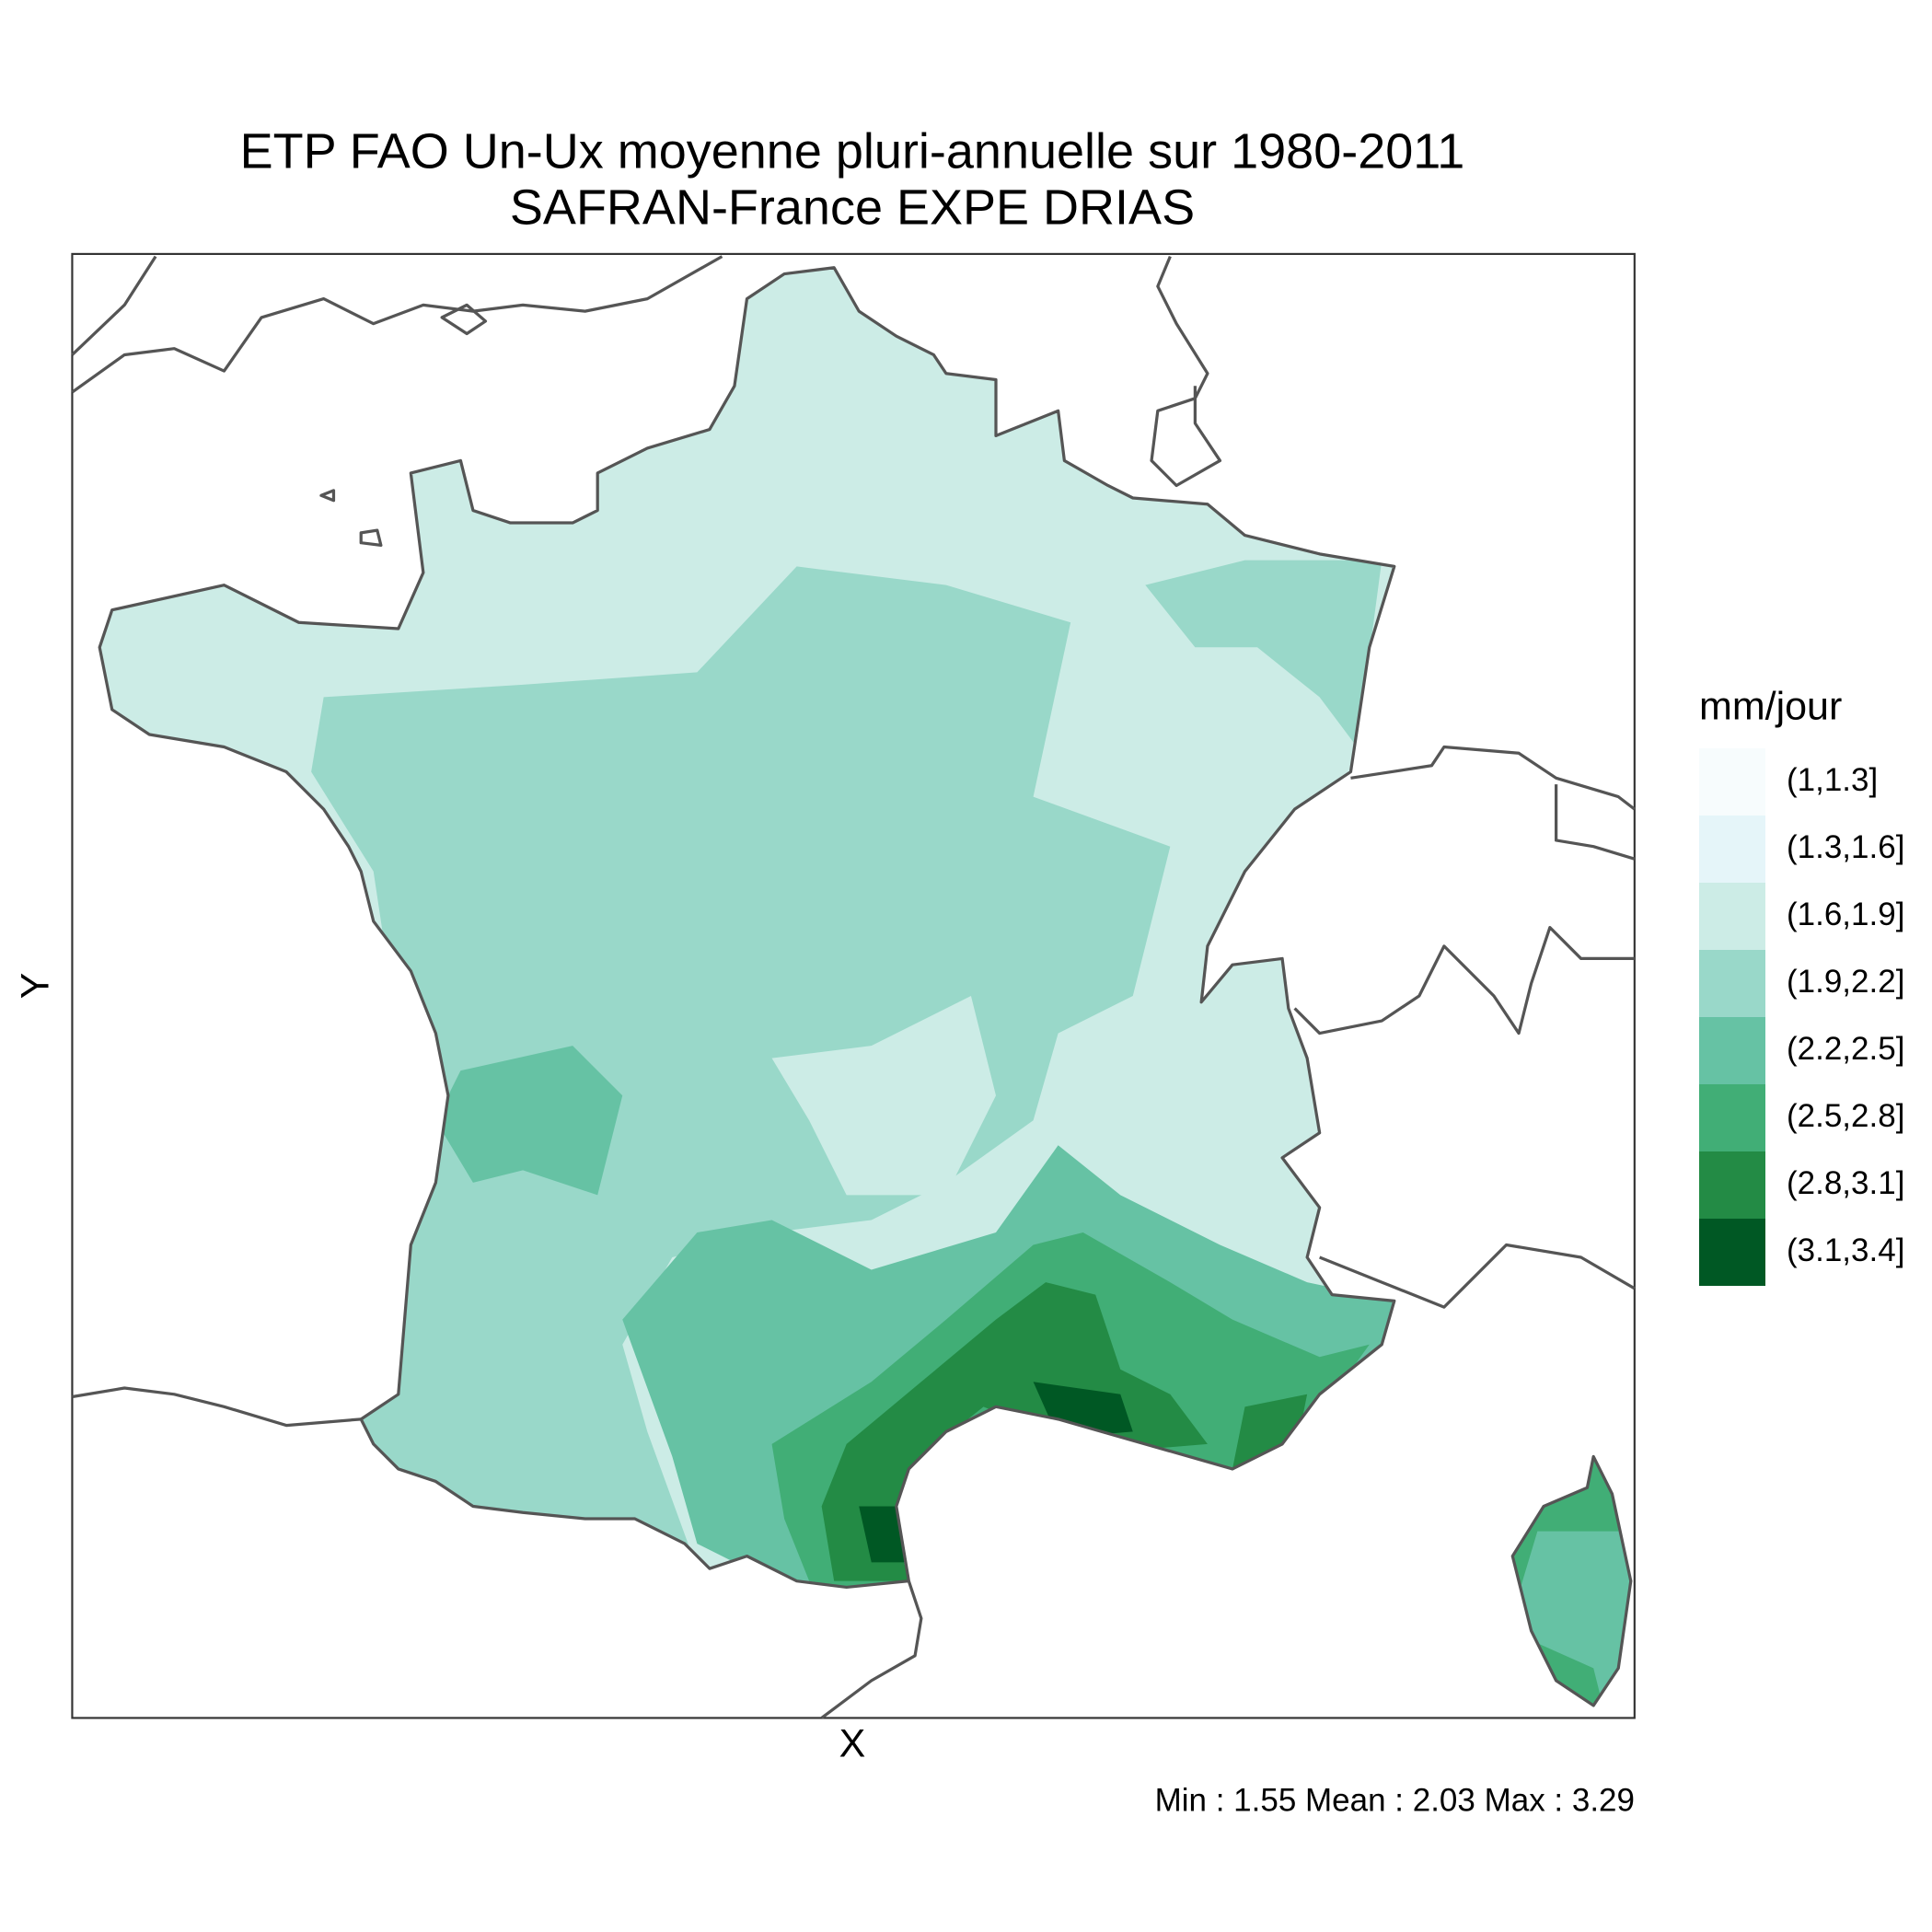 Image resolution: width=1932 pixels, height=1932 pixels. I want to click on legend-label: (2.5,2.8], so click(1846, 1116).